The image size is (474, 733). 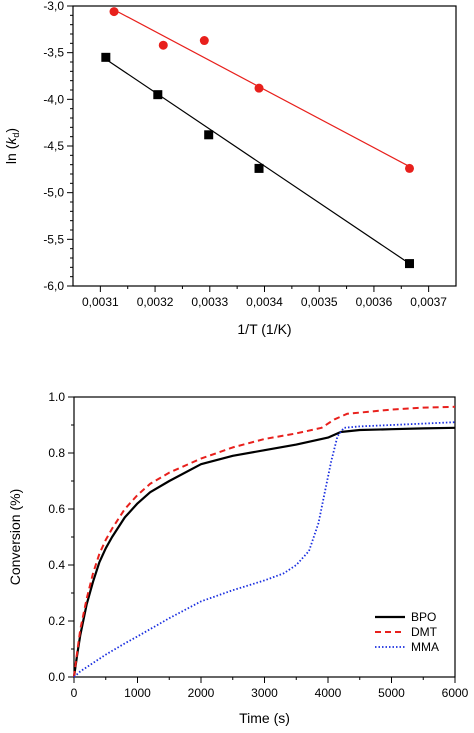 I want to click on legend-label-bpo: BPO, so click(x=423, y=617).